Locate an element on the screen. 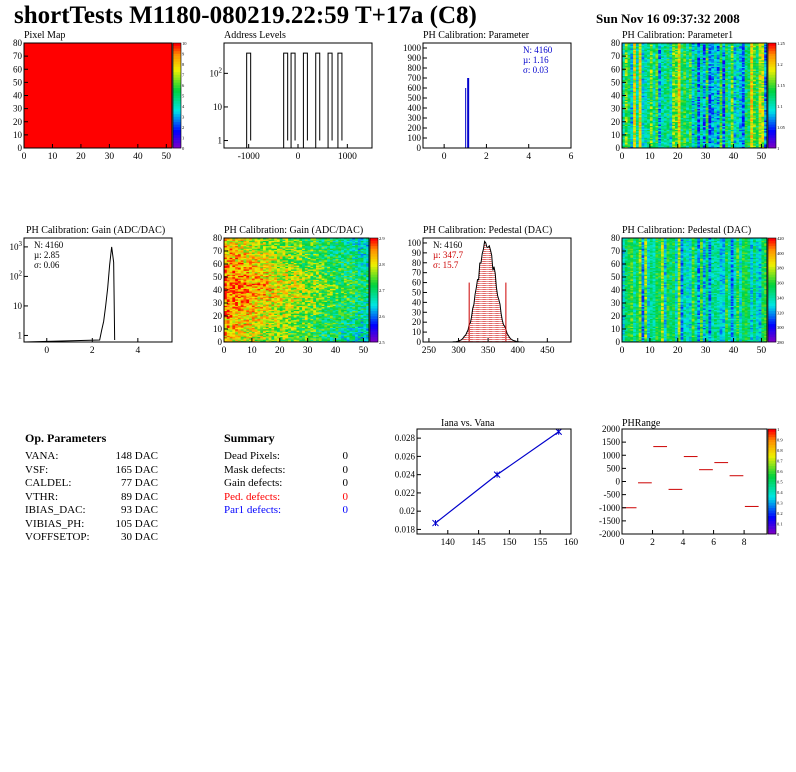  colorbar-frame is located at coordinates (177, 95).